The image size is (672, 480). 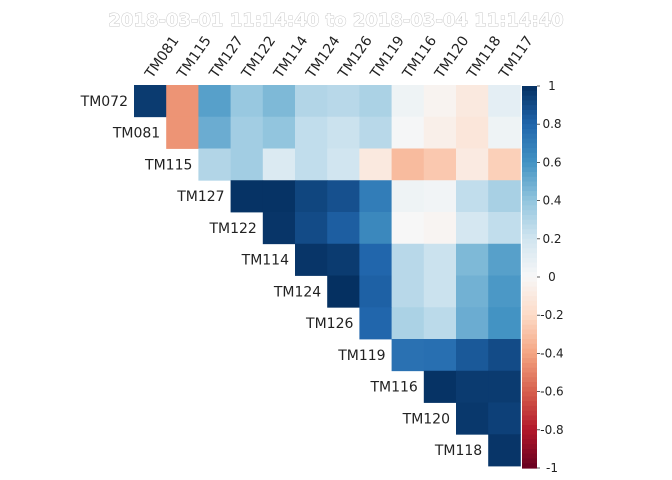 I want to click on colorbar-tick-label: 0.2, so click(x=551, y=239).